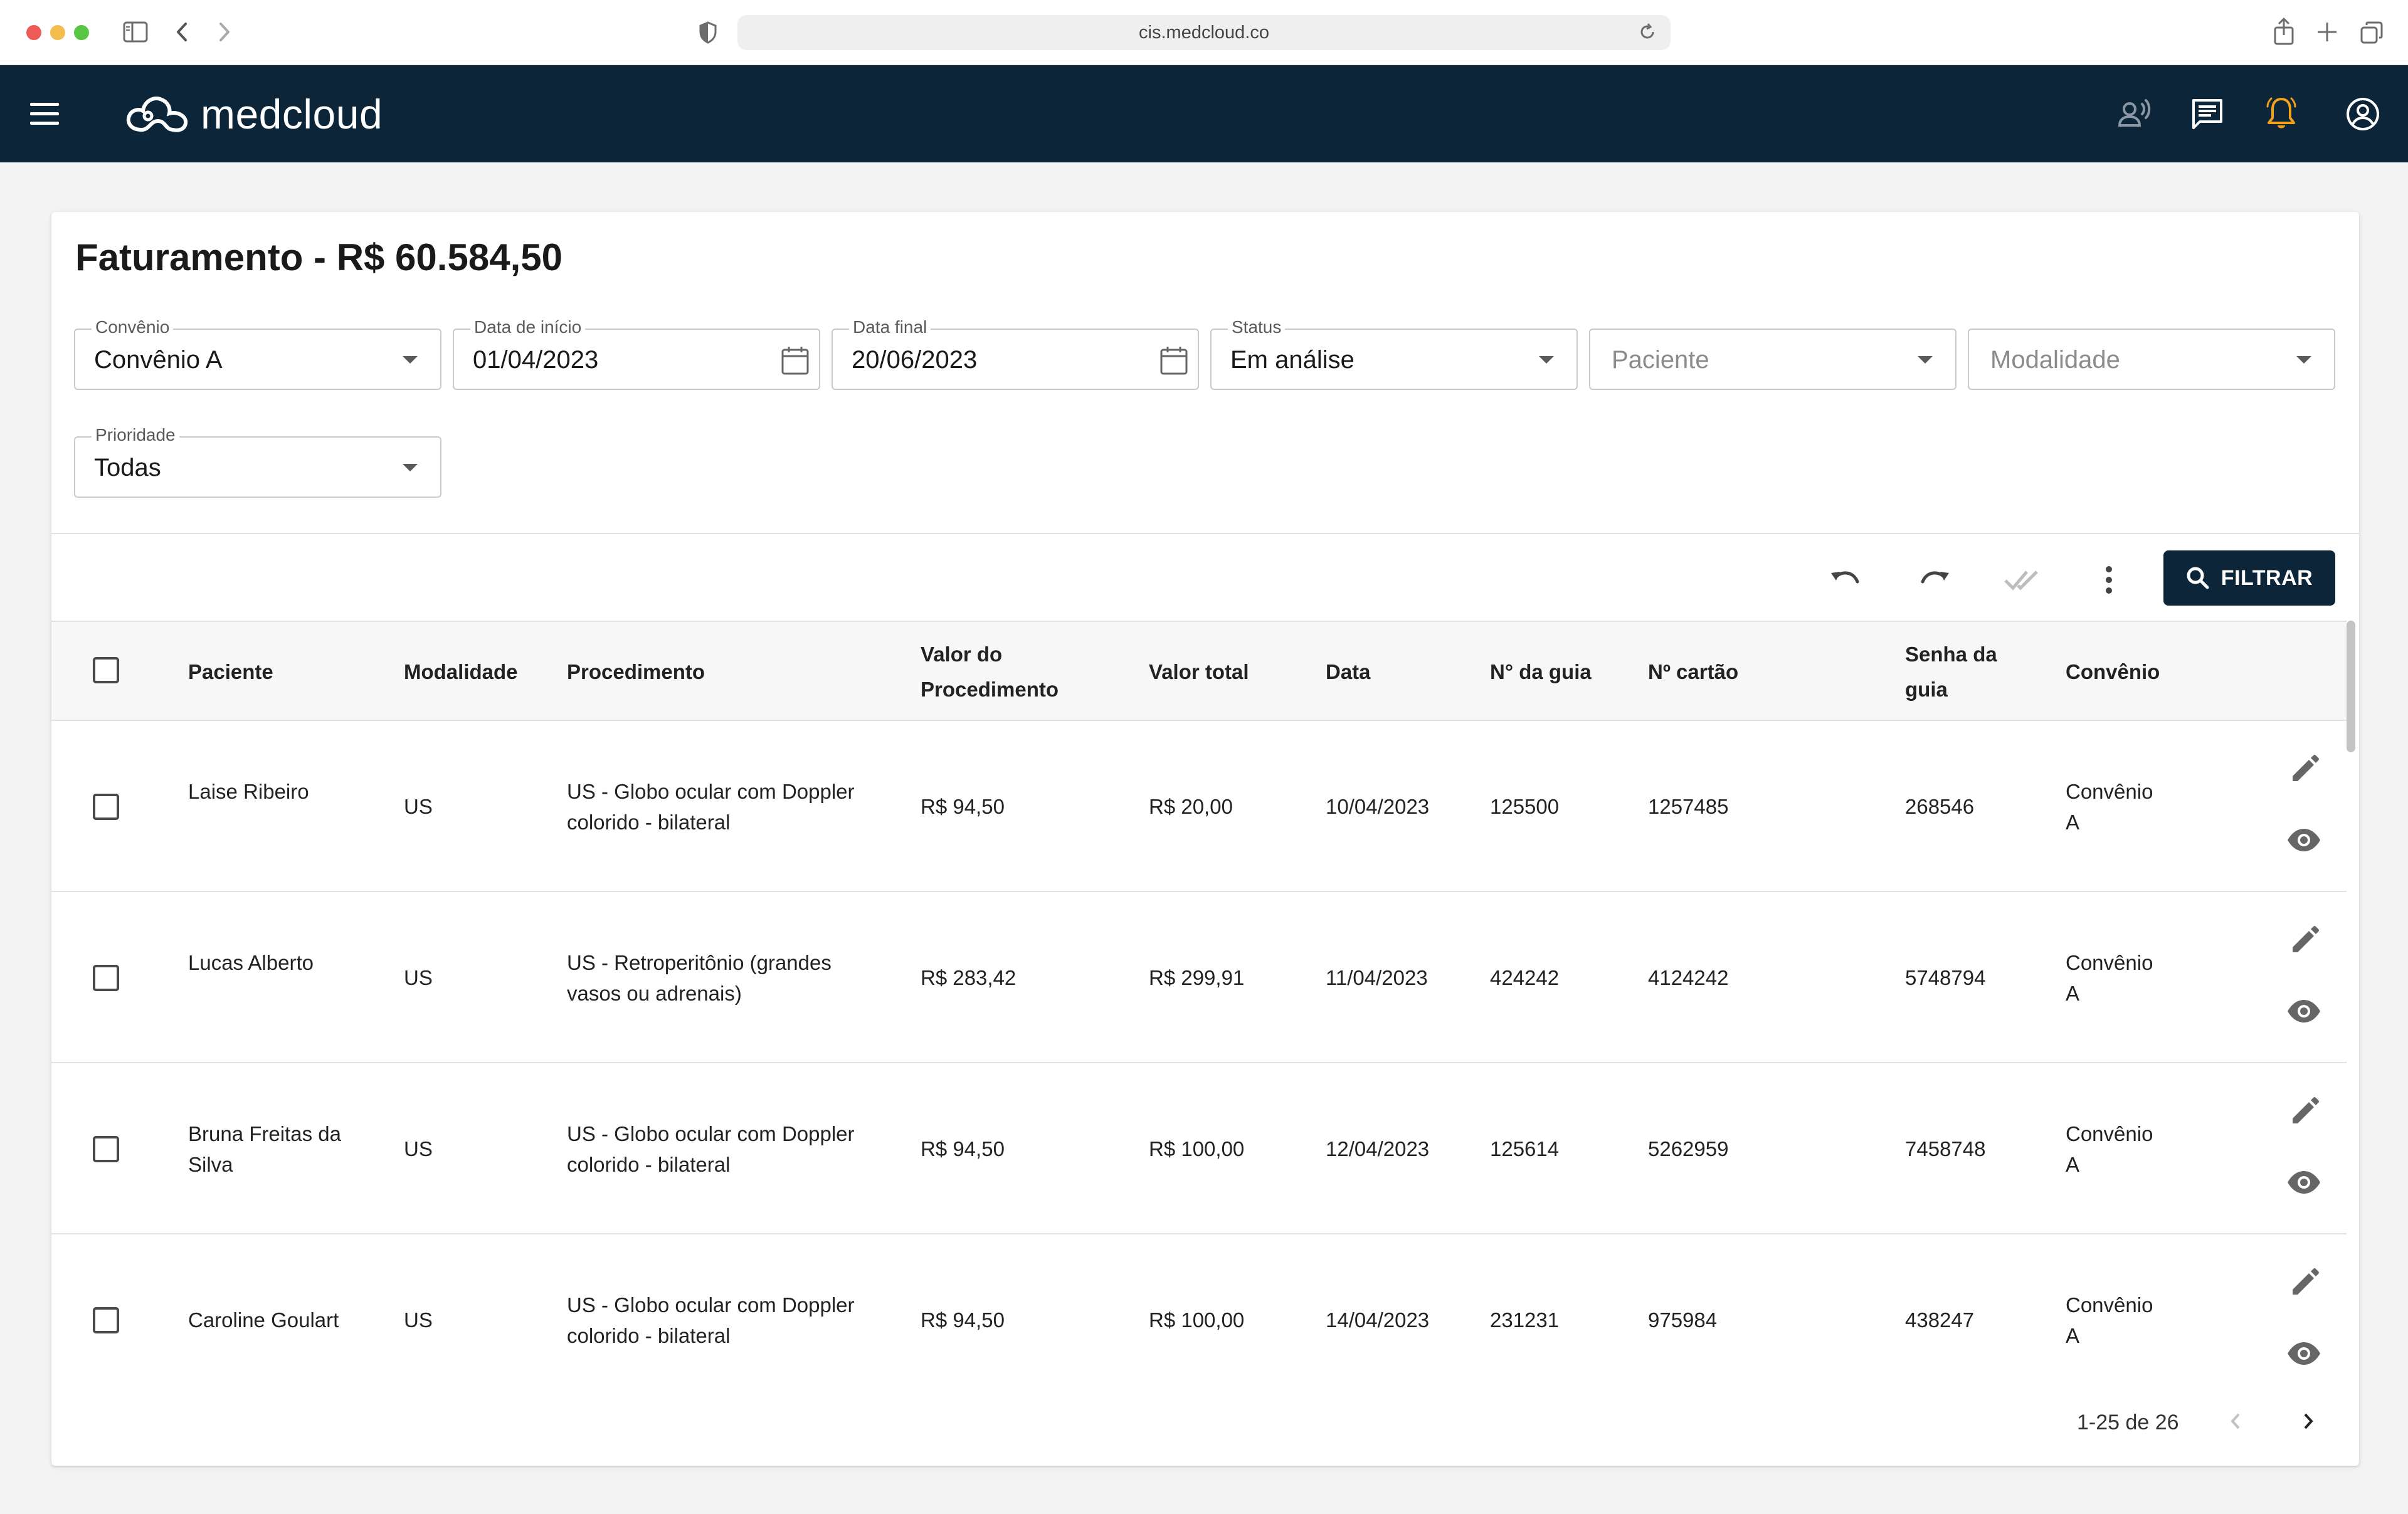 This screenshot has height=1514, width=2408. I want to click on header-senha: Senha da guia, so click(1951, 672).